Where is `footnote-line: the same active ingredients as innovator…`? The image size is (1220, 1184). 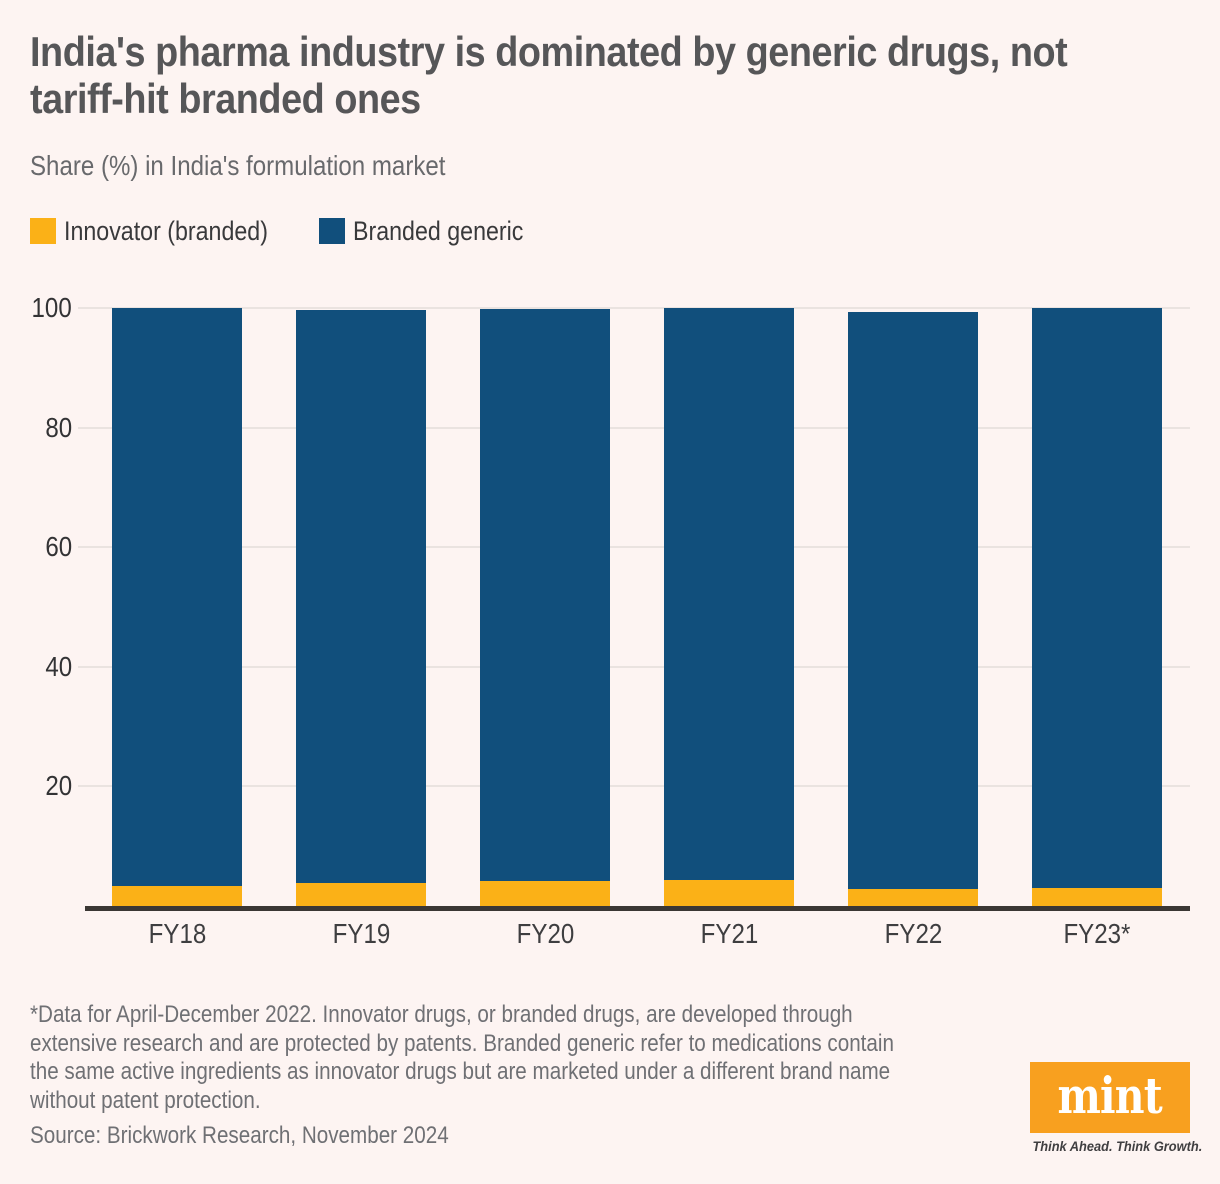
footnote-line: the same active ingredients as innovator… is located at coordinates (460, 1071).